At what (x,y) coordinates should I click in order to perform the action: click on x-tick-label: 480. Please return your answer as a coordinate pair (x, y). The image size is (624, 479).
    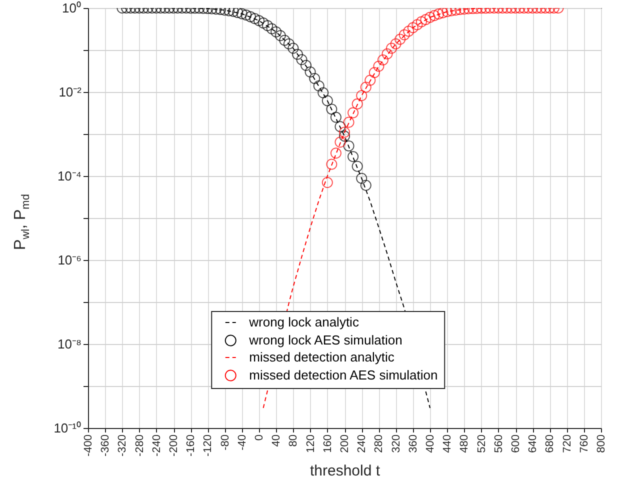
    Looking at the image, I should click on (464, 443).